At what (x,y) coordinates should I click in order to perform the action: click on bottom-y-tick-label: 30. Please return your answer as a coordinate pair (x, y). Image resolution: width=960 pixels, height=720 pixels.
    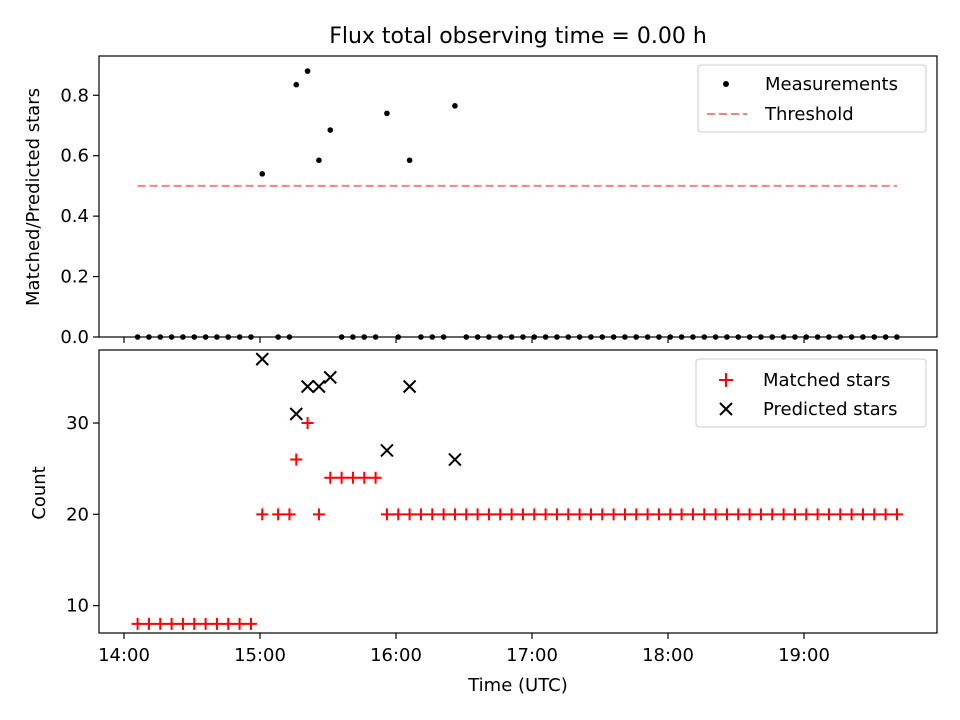
    Looking at the image, I should click on (77, 423).